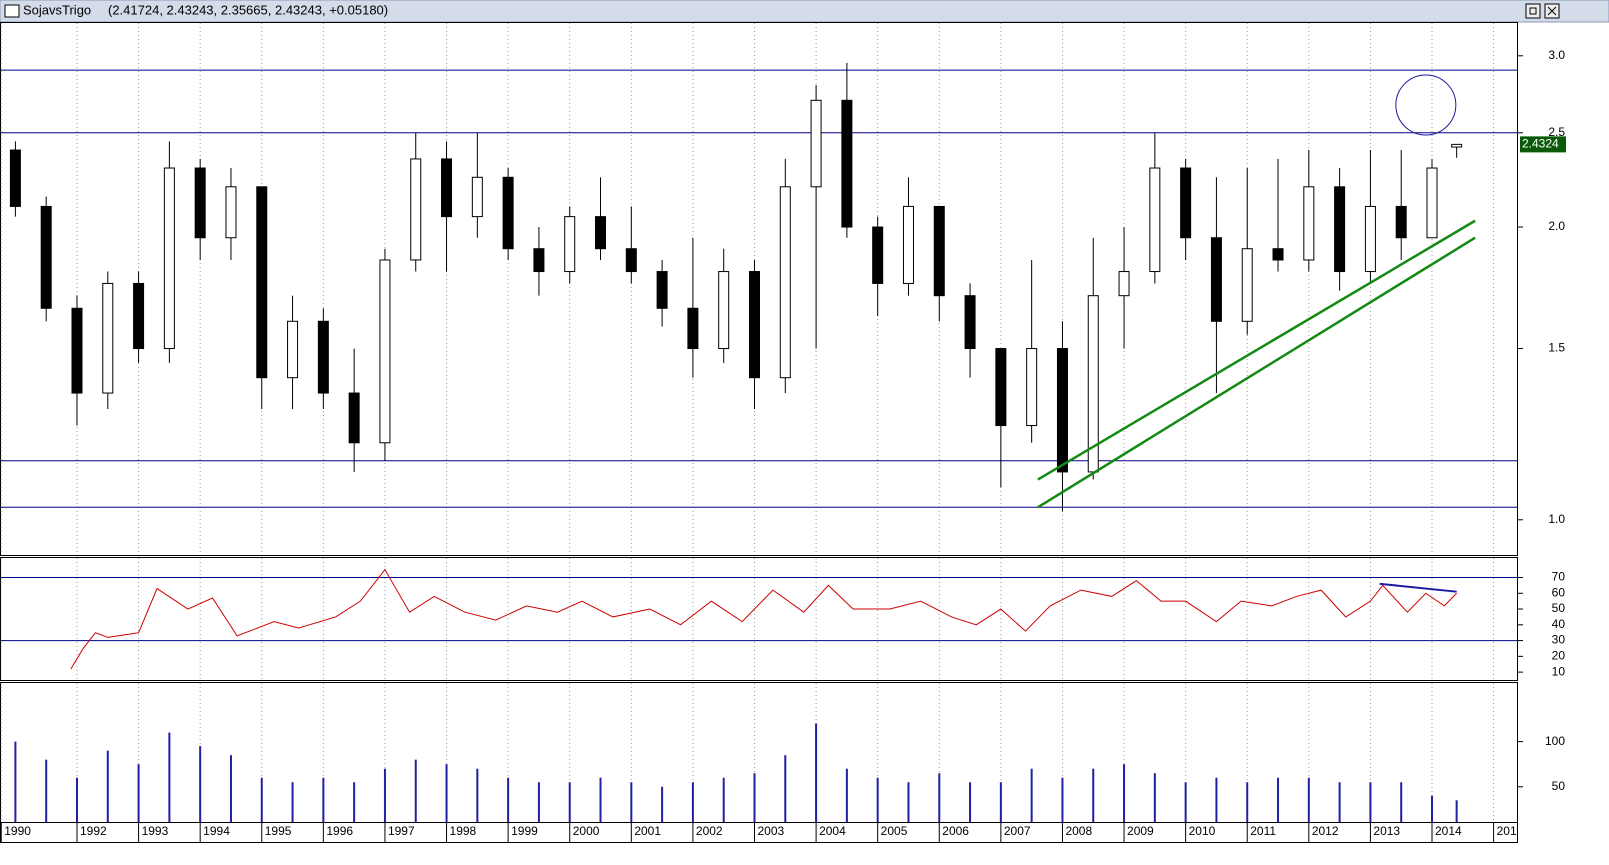 This screenshot has height=865, width=1609. What do you see at coordinates (1418, 587) in the screenshot?
I see `rsi-trend-line` at bounding box center [1418, 587].